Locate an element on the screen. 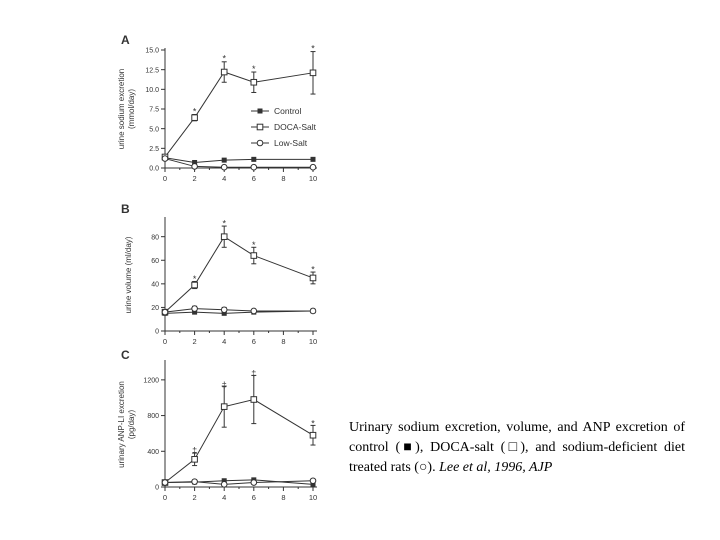  y-axis-label-line1: urine volume (ml/day) is located at coordinates (128, 274).